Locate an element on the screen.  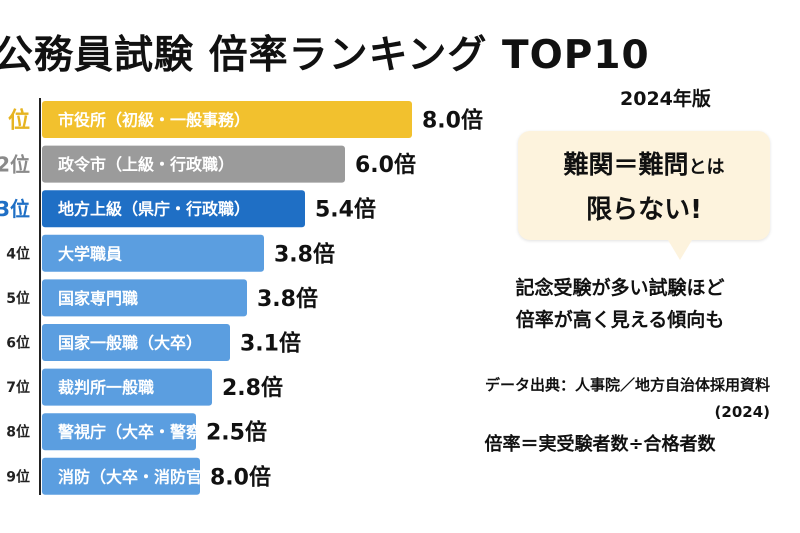
bar-label: 国家専門職 is located at coordinates (98, 298).